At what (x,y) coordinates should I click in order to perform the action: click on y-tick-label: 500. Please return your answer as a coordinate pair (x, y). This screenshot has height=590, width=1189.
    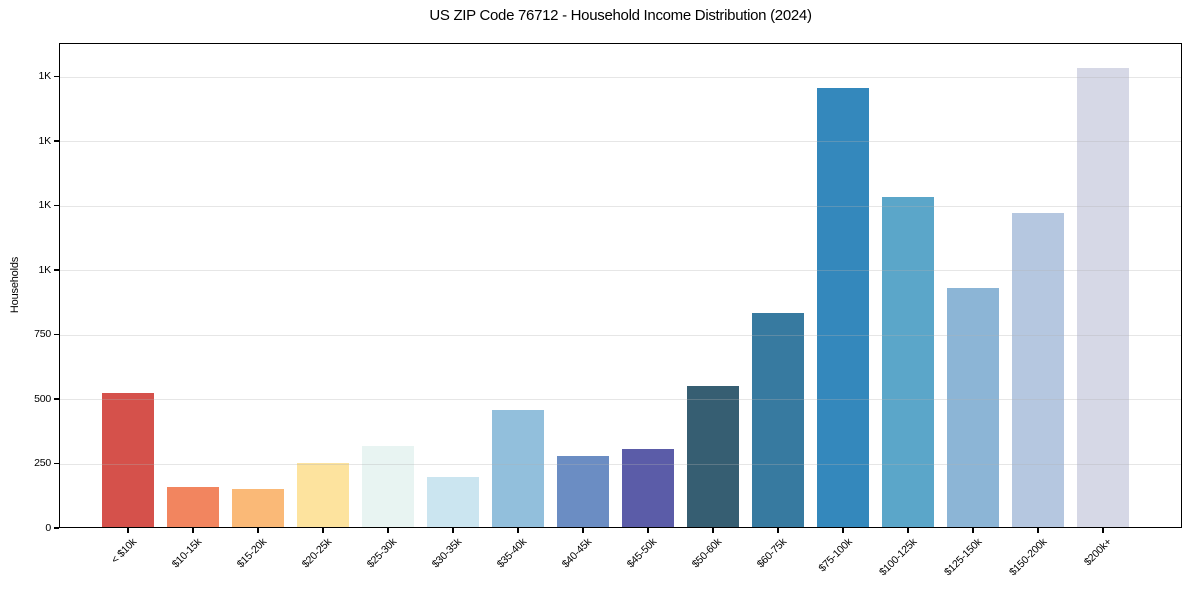
    Looking at the image, I should click on (42, 398).